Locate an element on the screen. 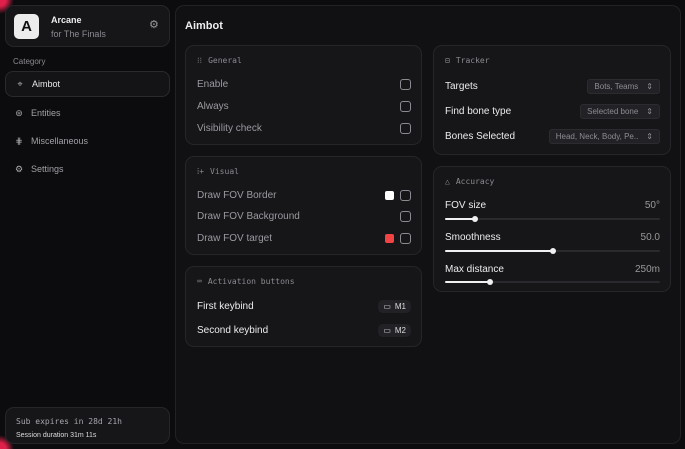 This screenshot has height=449, width=685. first-keybind-button: ▭ M1 is located at coordinates (394, 306).